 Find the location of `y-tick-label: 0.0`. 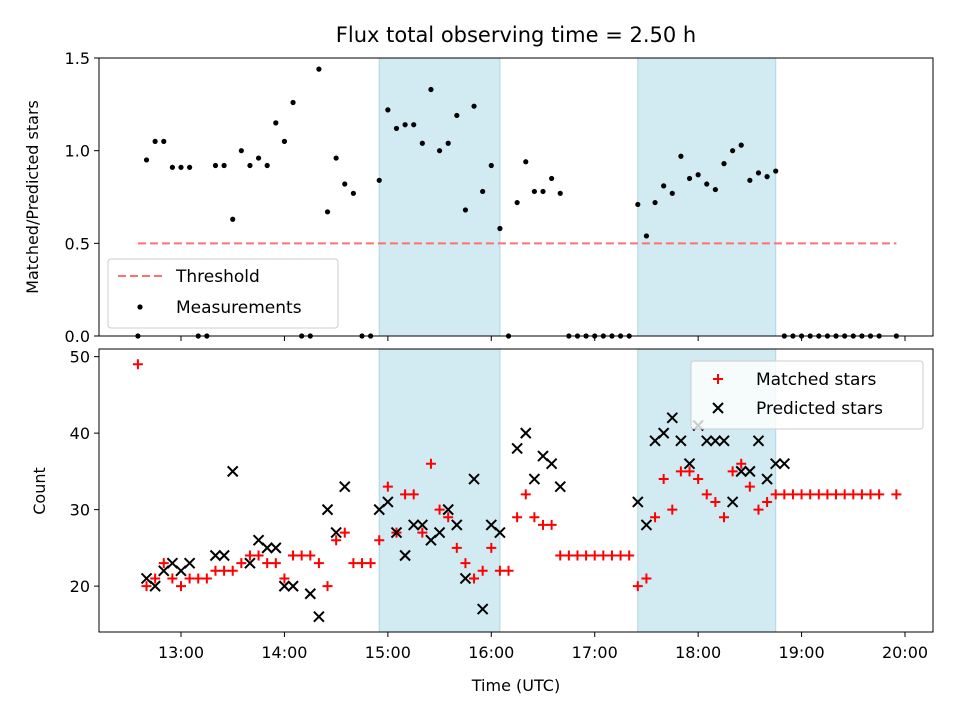

y-tick-label: 0.0 is located at coordinates (77, 336).